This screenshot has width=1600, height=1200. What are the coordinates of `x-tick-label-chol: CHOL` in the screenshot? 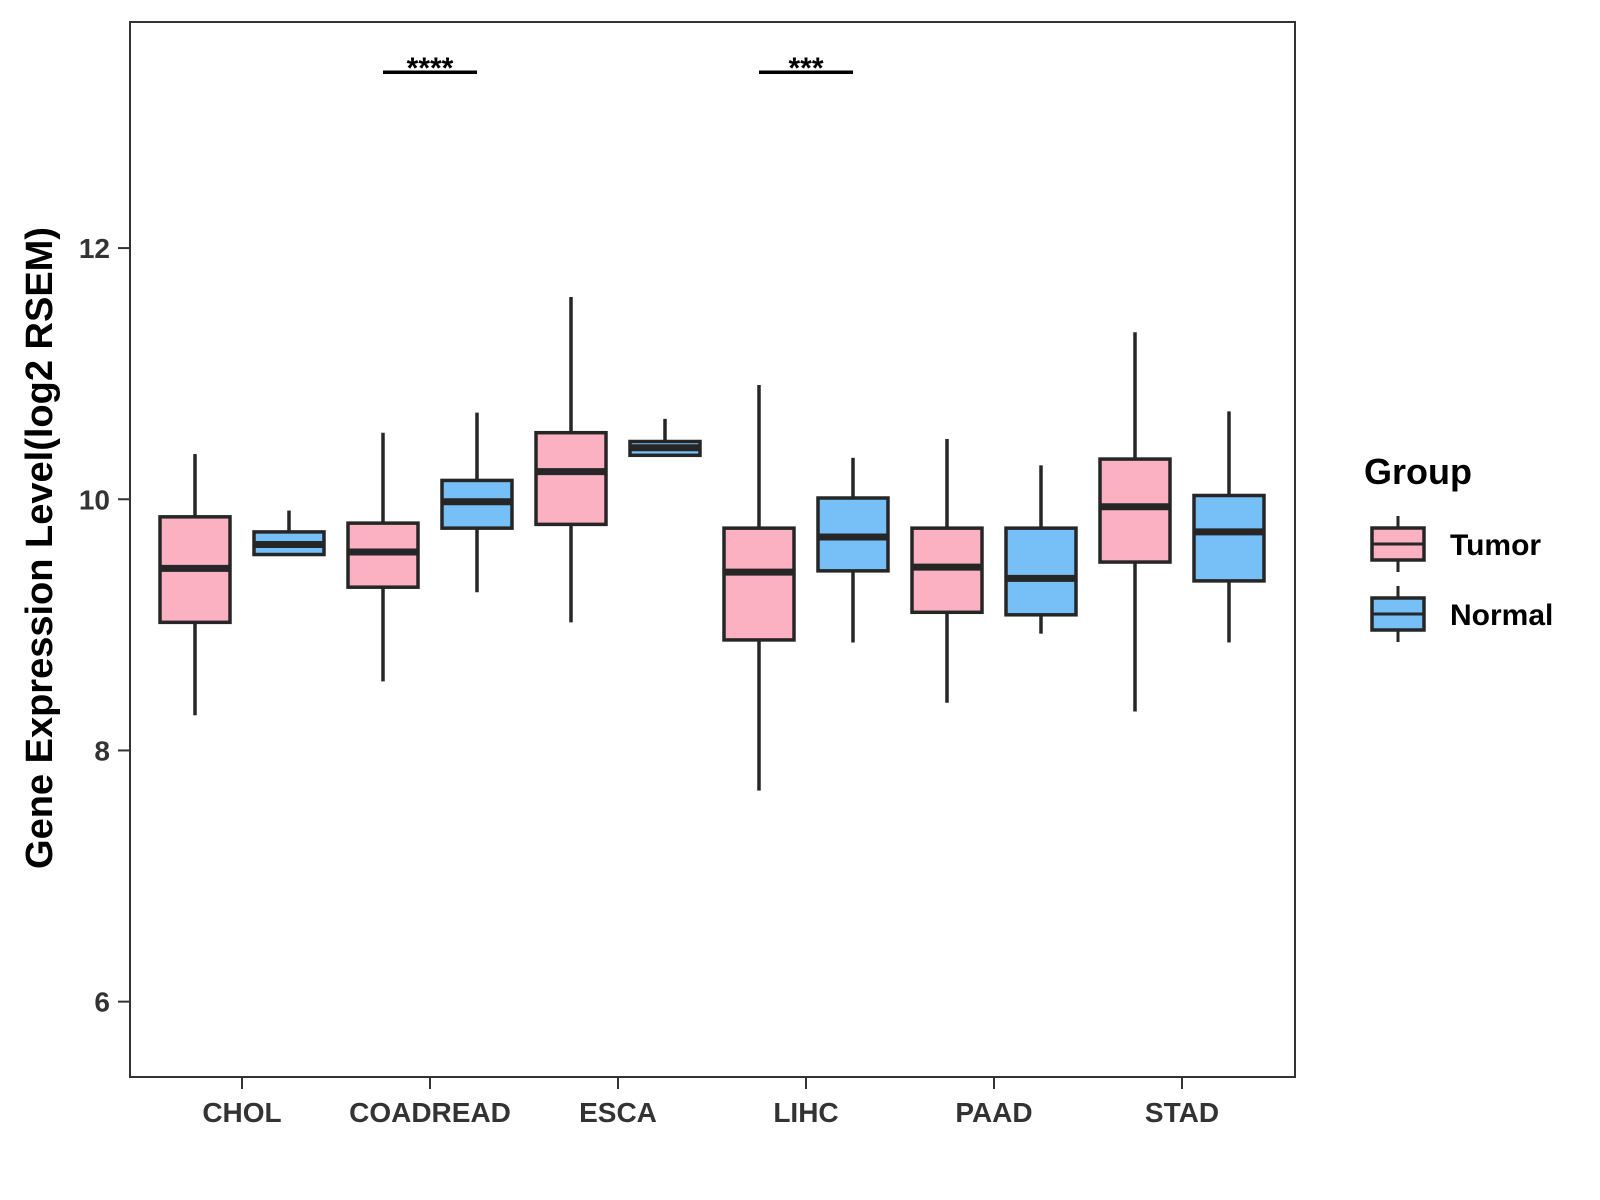 It's located at (241, 1112).